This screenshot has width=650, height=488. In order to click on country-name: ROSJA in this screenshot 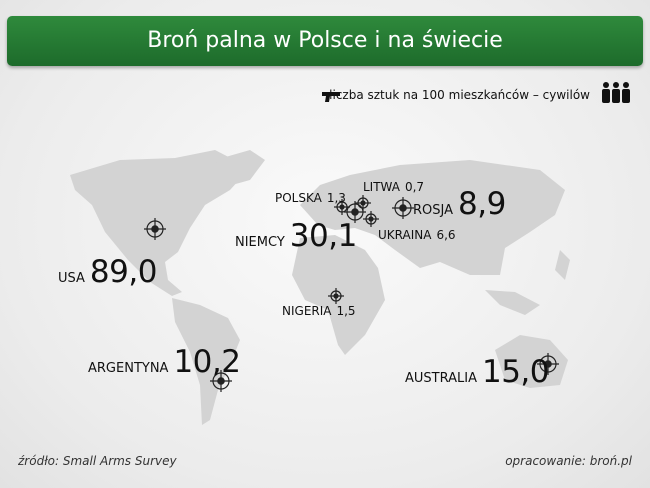, I will do `click(433, 210)`.